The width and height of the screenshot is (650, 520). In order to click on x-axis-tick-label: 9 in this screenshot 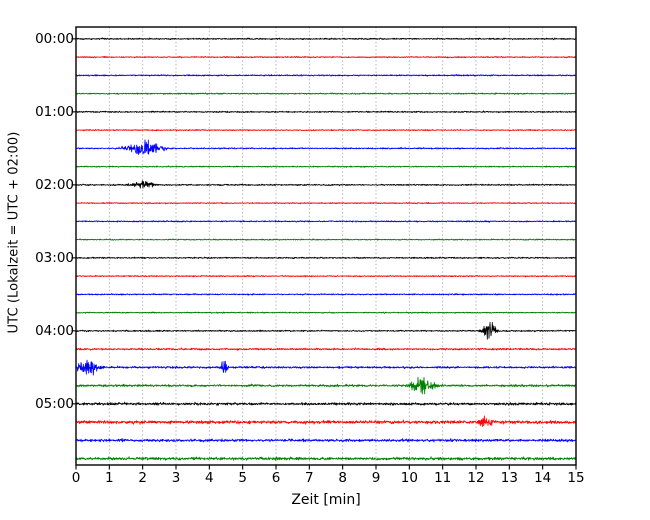, I will do `click(376, 478)`.